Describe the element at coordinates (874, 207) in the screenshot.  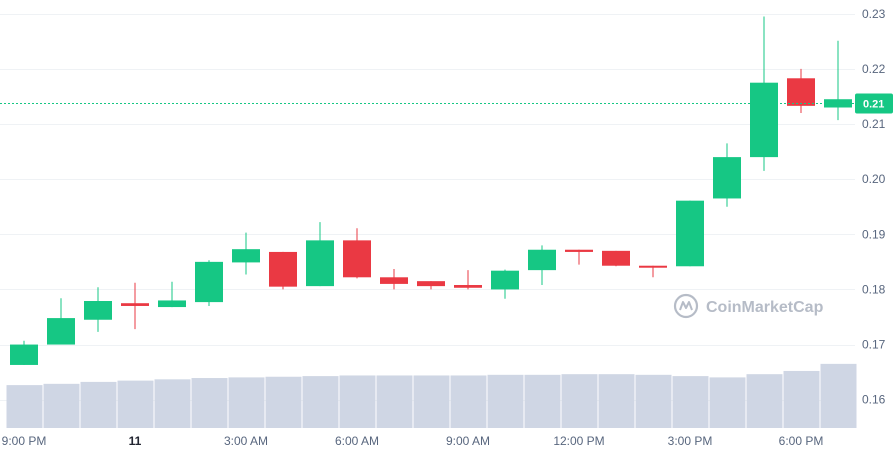
I see `y-axis: 0.16 0.17 0.18 0.19 0.20 0.21 0.22 0.23` at that location.